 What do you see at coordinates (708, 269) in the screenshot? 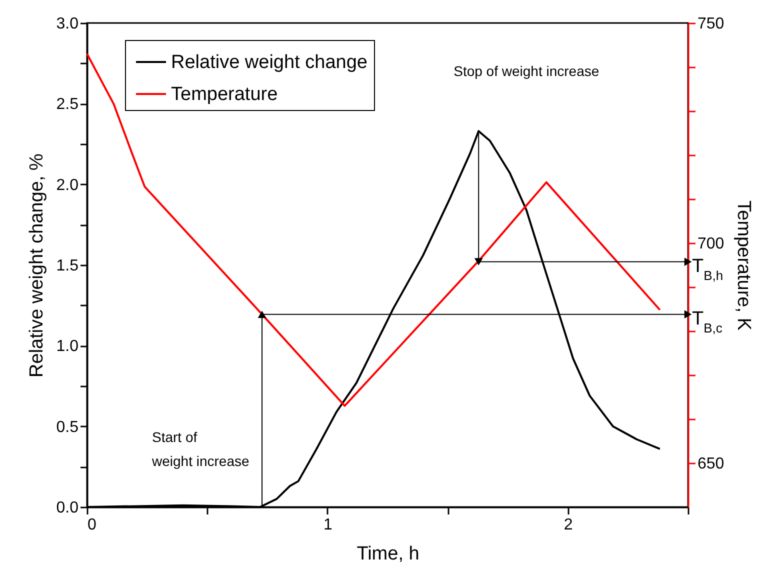
I see `annotation: T$_{B,h}$` at bounding box center [708, 269].